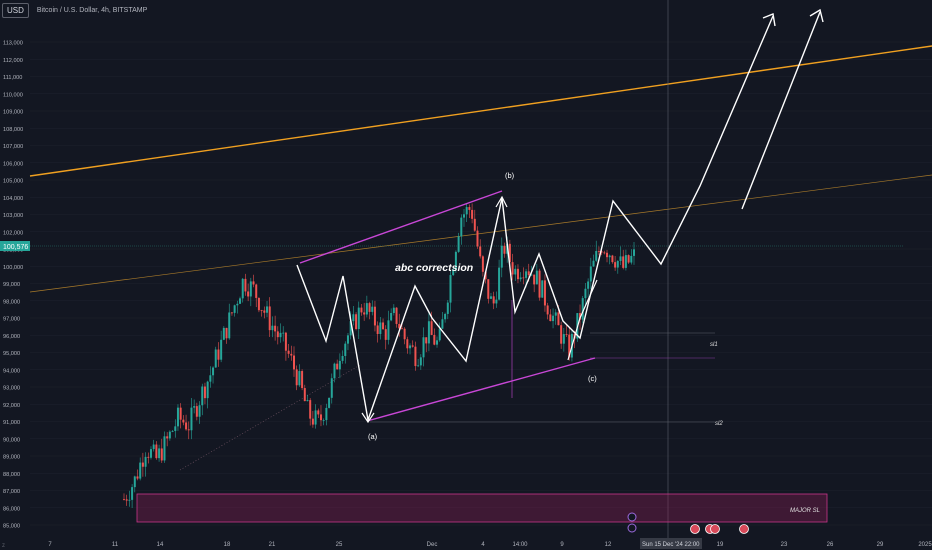 The image size is (932, 550). I want to click on wave-c-leg, so click(582, 320).